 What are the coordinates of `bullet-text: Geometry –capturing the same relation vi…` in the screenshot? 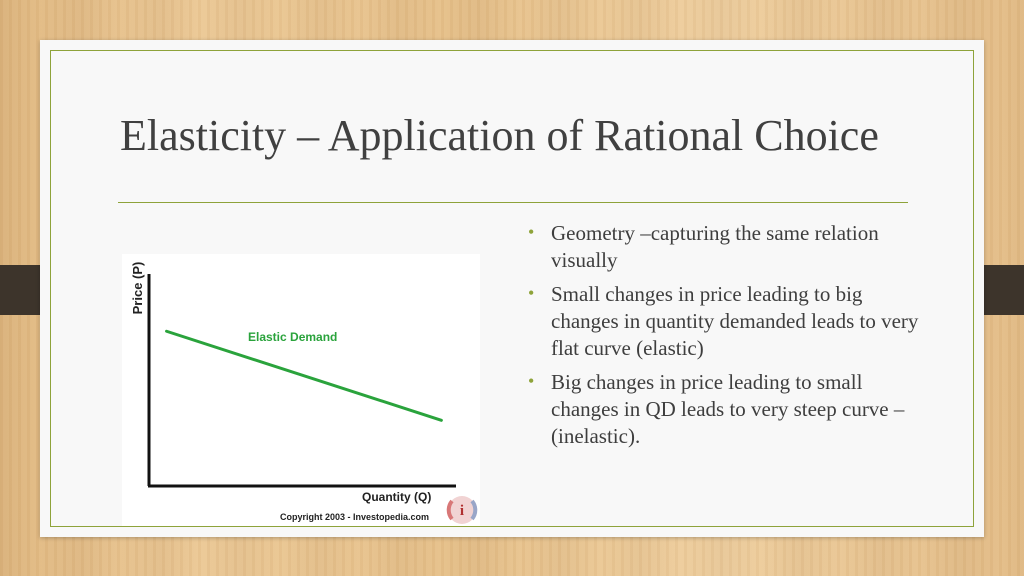 It's located at (715, 246).